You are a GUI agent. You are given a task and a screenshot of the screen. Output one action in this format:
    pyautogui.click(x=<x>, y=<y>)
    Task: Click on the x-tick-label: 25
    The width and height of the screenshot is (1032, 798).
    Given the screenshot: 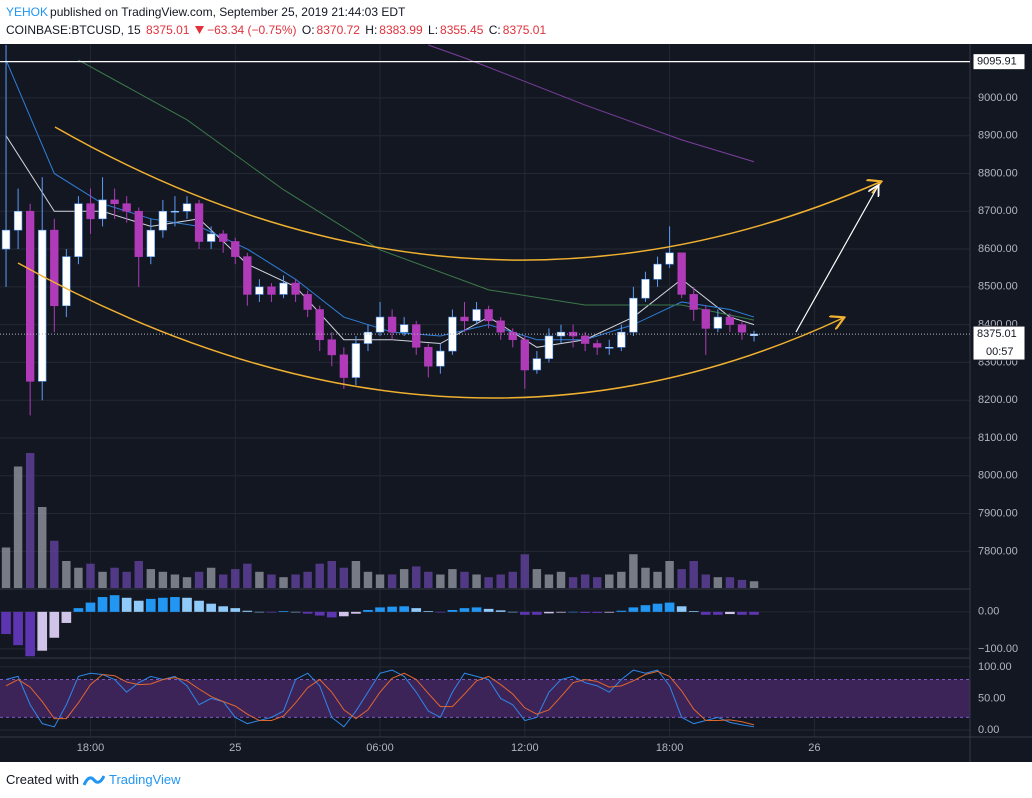 What is the action you would take?
    pyautogui.click(x=235, y=748)
    